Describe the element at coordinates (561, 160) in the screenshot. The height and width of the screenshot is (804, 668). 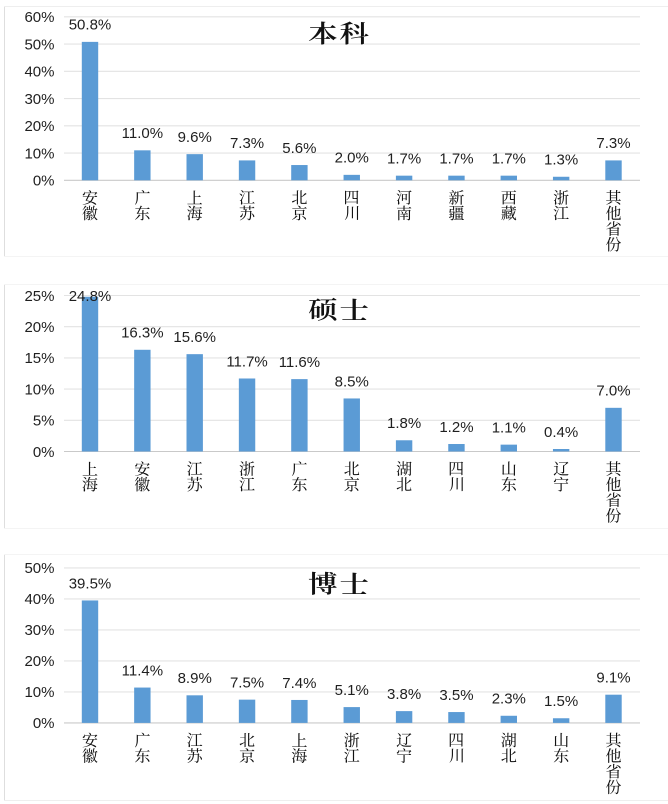
I see `svg-text: 1.3%` at that location.